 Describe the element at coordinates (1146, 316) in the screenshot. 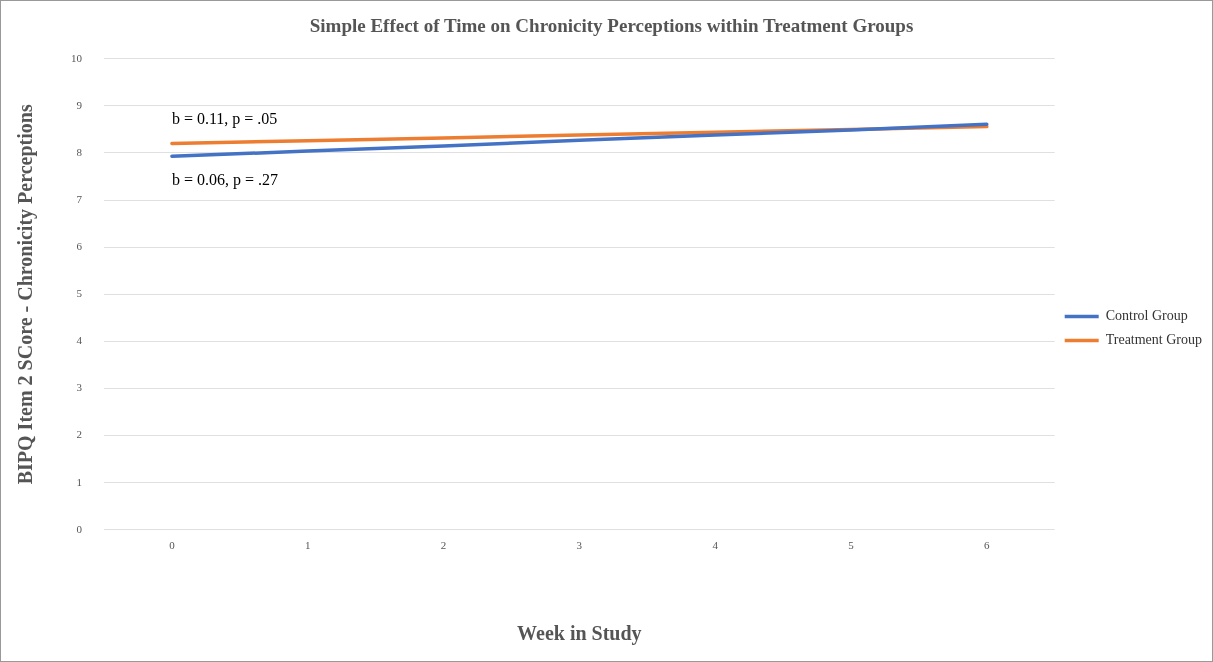

I see `legend-label: Control Group` at that location.